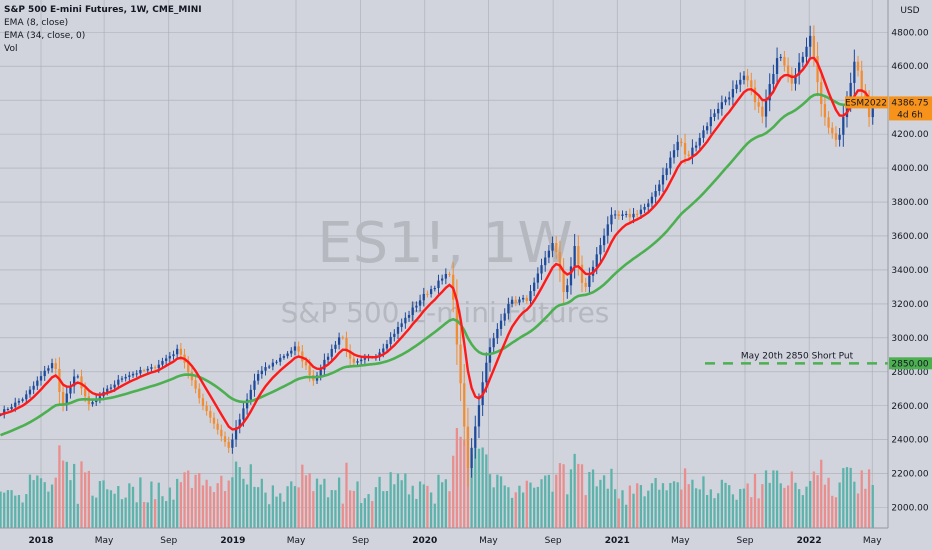 The width and height of the screenshot is (932, 550). Describe the element at coordinates (910, 115) in the screenshot. I see `last-price-countdown: 4d 6h` at that location.